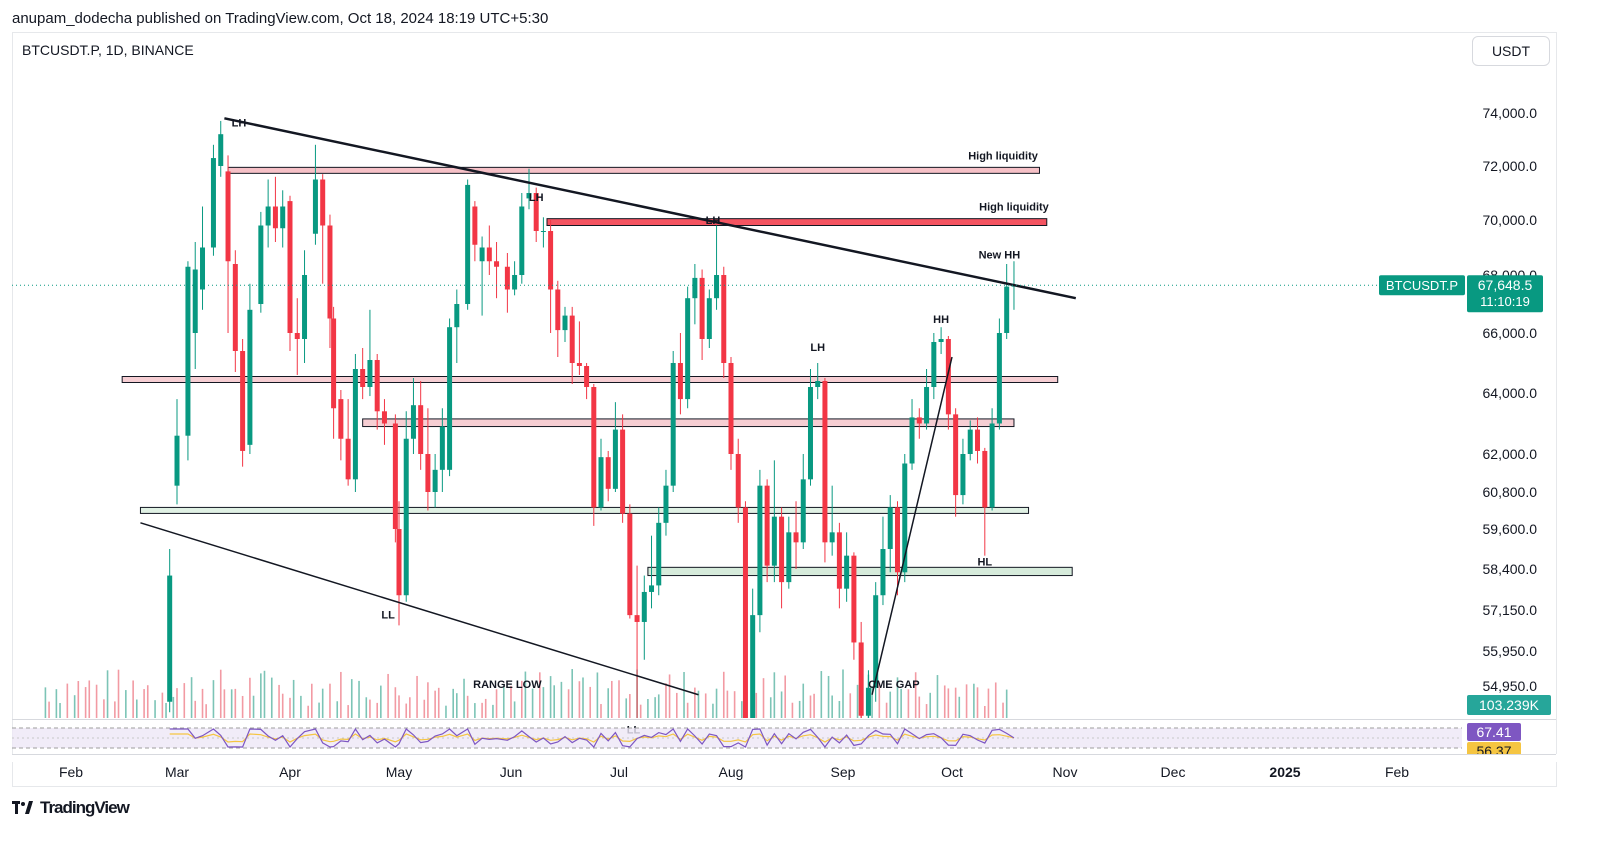 This screenshot has width=1600, height=845. Describe the element at coordinates (1493, 732) in the screenshot. I see `rsi-value-label: 67.41` at that location.